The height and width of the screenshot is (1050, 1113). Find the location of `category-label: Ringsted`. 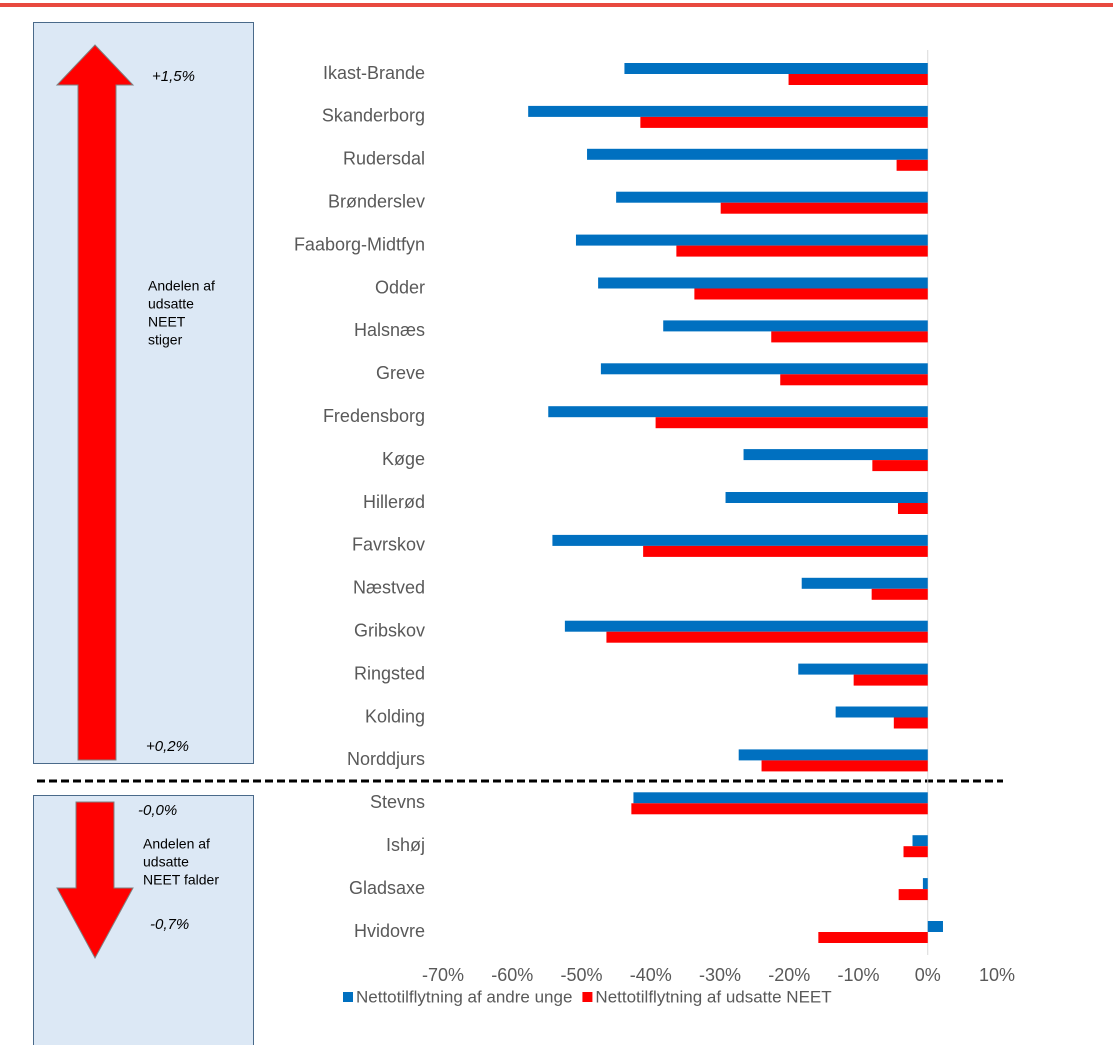

category-label: Ringsted is located at coordinates (389, 673).